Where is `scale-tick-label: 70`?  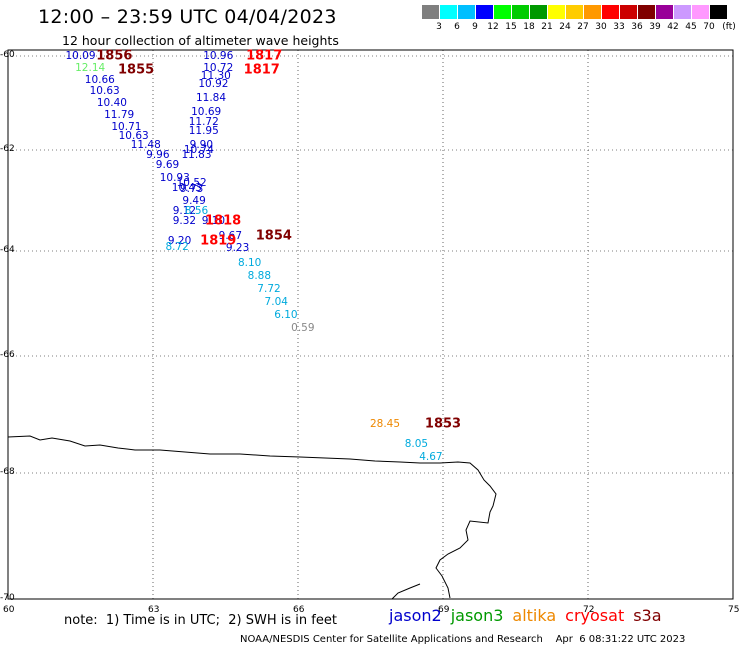
scale-tick-label: 70 is located at coordinates (709, 27).